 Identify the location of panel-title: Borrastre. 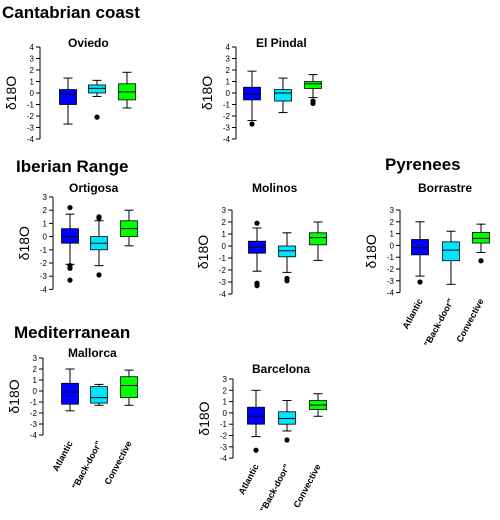
(445, 188).